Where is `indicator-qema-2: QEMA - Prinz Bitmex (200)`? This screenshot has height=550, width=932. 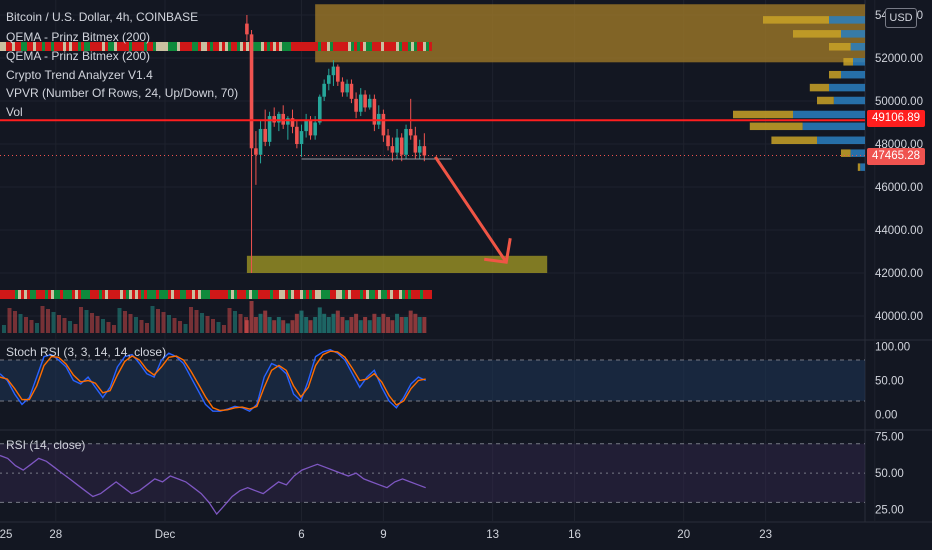 indicator-qema-2: QEMA - Prinz Bitmex (200) is located at coordinates (78, 56).